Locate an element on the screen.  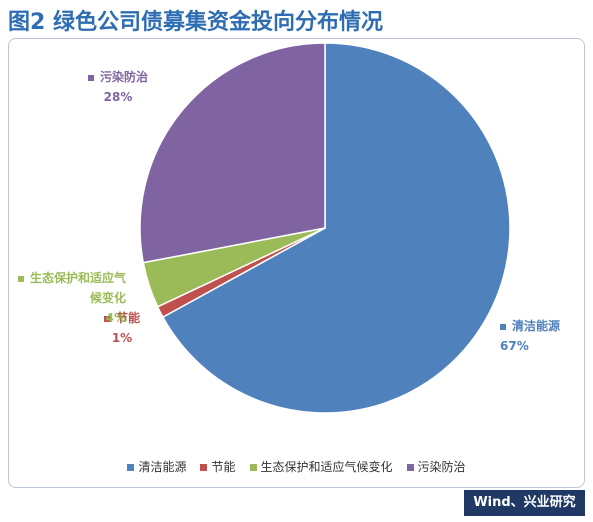
data-label: 污染防治 28% is located at coordinates (118, 87).